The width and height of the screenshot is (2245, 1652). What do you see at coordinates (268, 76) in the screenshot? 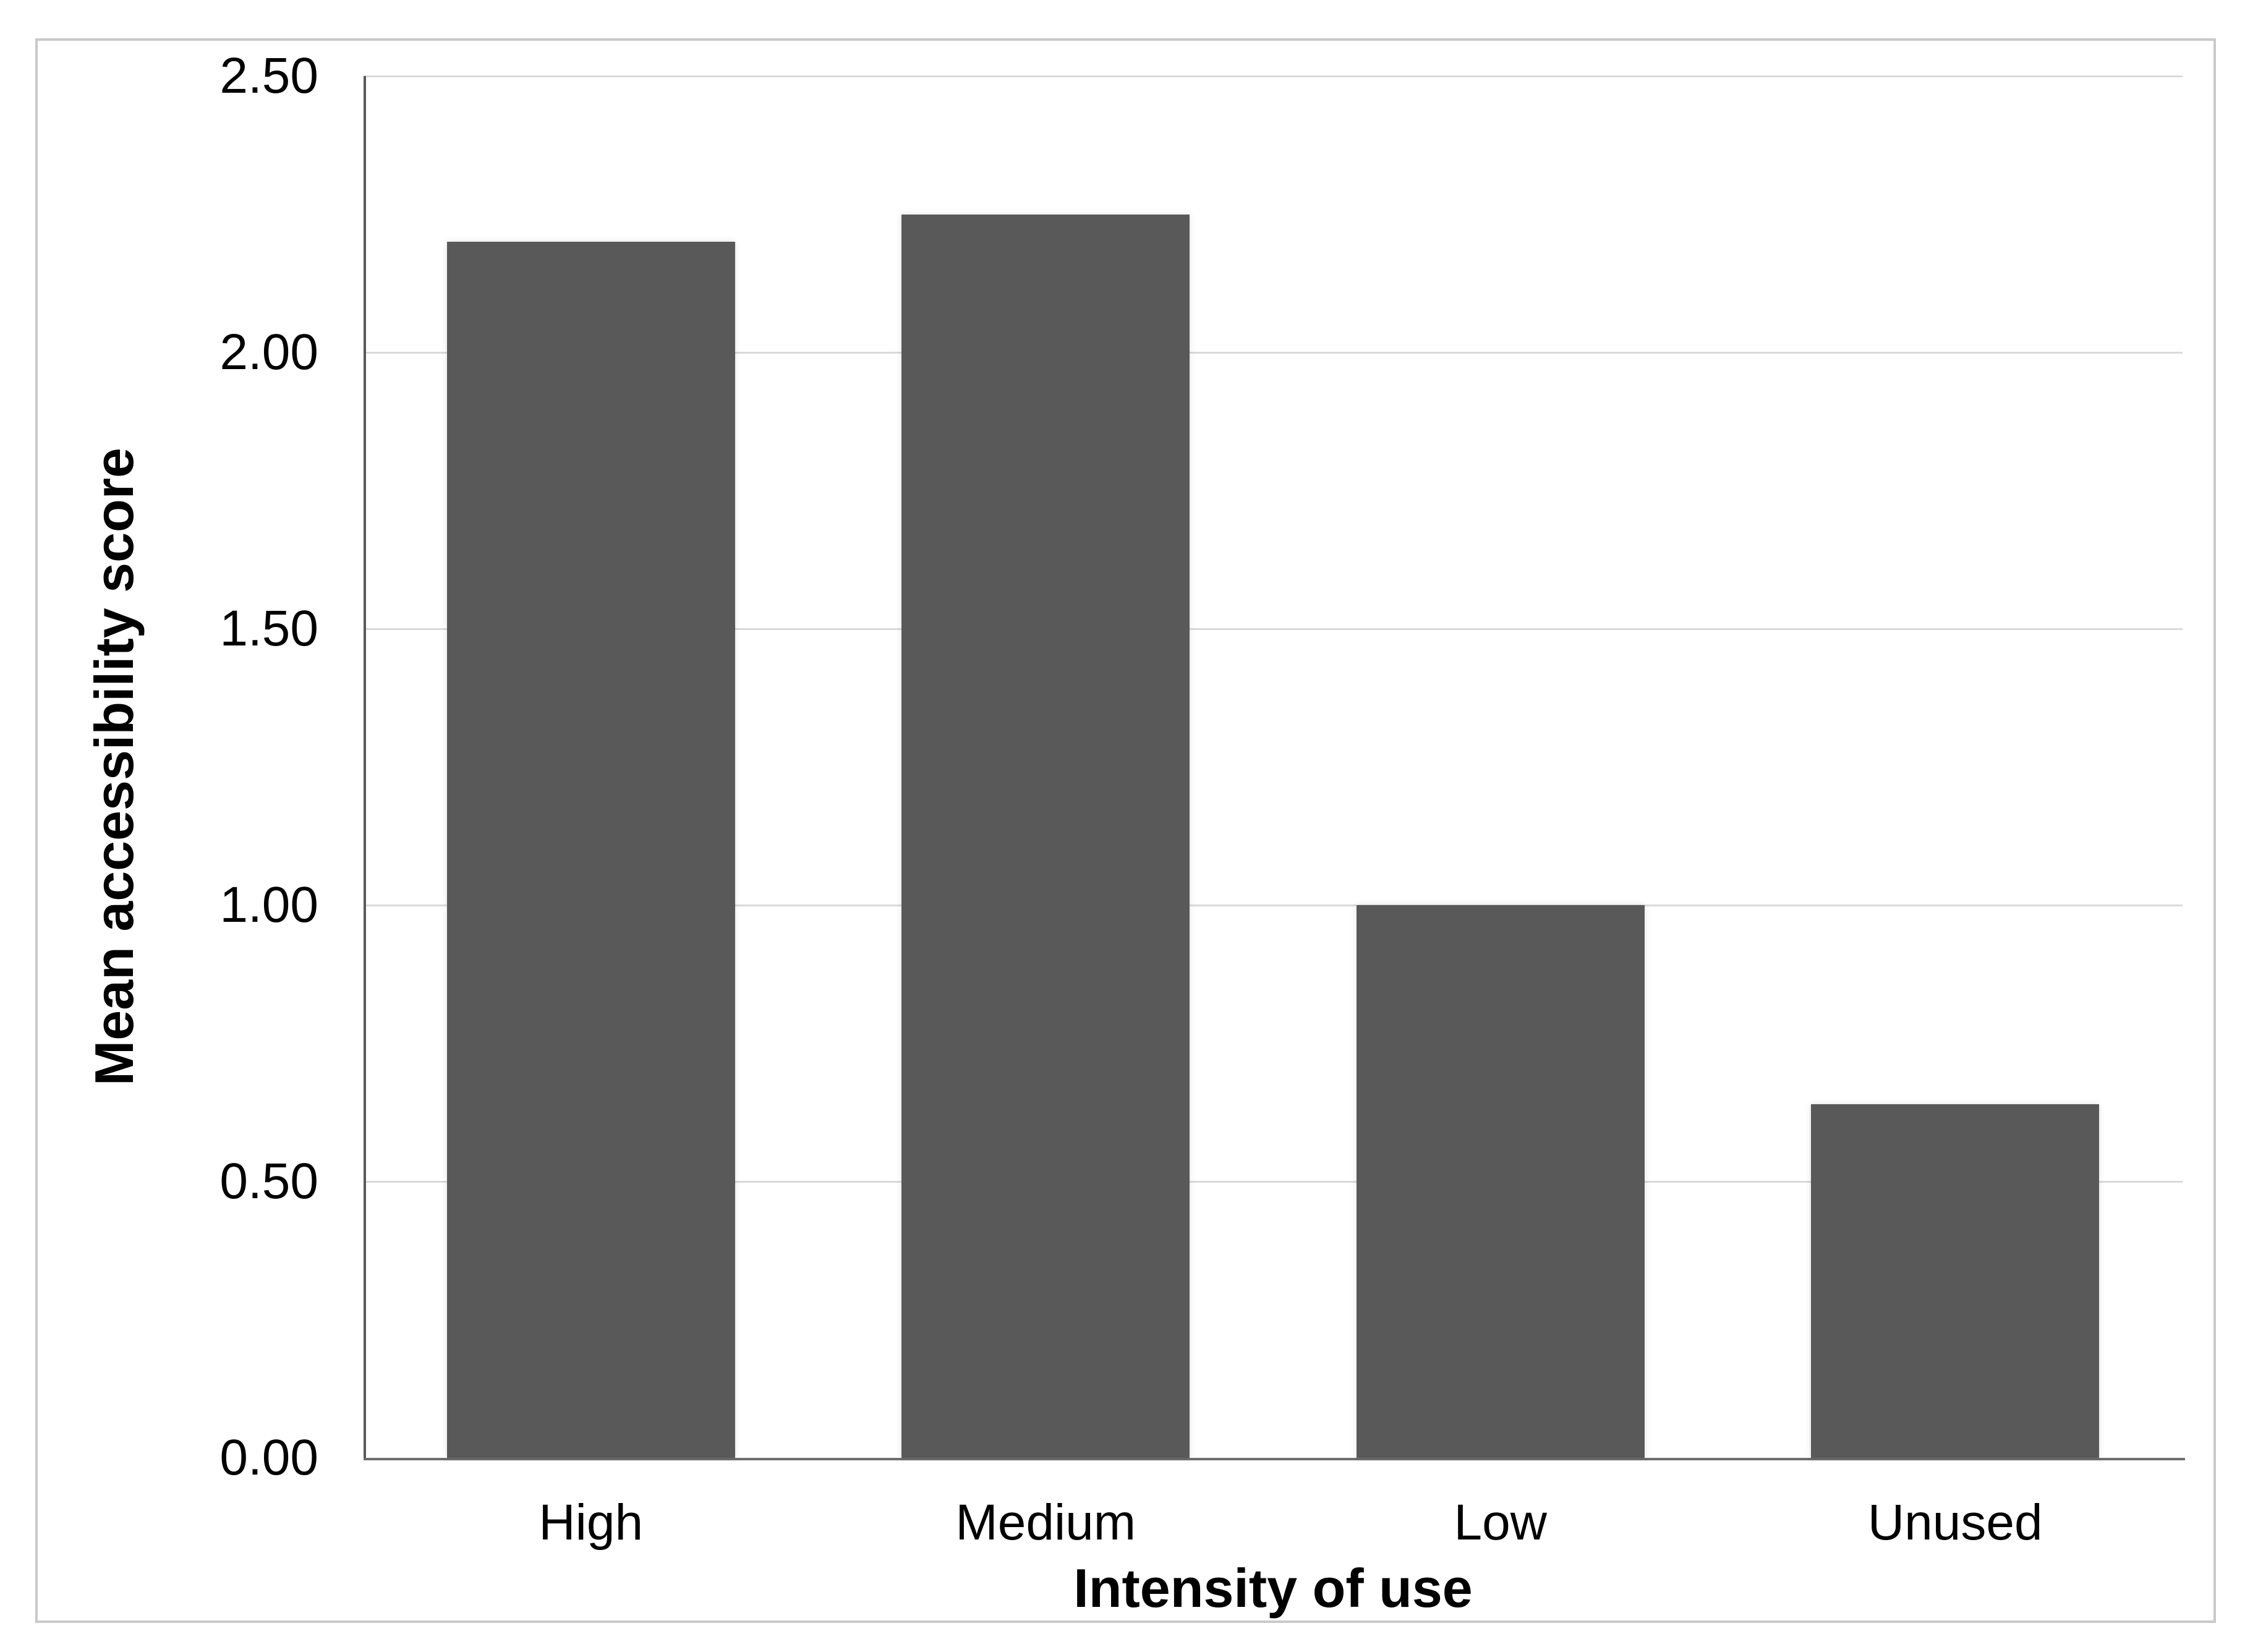
I see `y-tick-label-2.50: 2.50` at bounding box center [268, 76].